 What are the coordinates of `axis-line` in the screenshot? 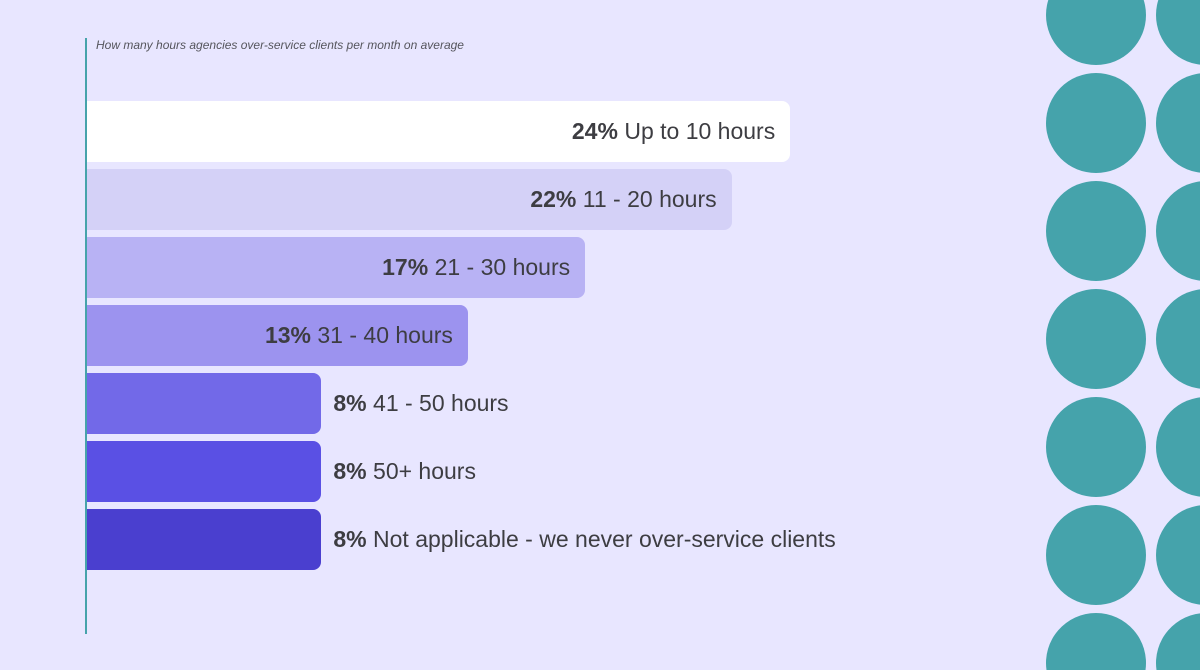 It's located at (86, 336).